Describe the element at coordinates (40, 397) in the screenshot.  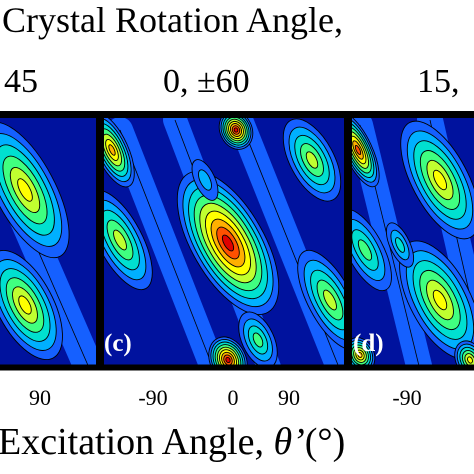
I see `xtick-b-90: 90` at that location.